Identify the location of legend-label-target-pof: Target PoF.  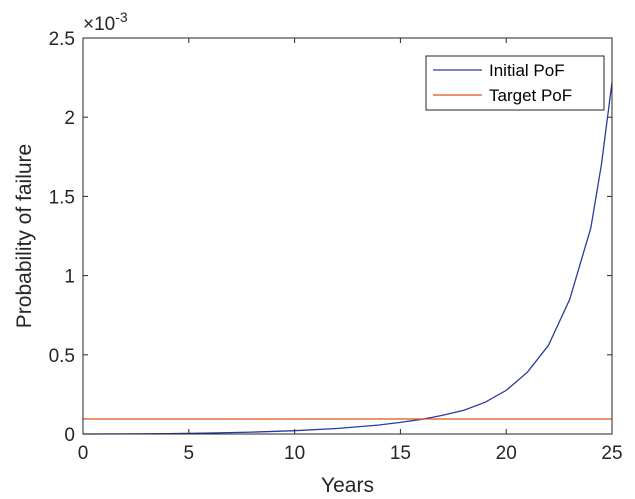
(530, 95).